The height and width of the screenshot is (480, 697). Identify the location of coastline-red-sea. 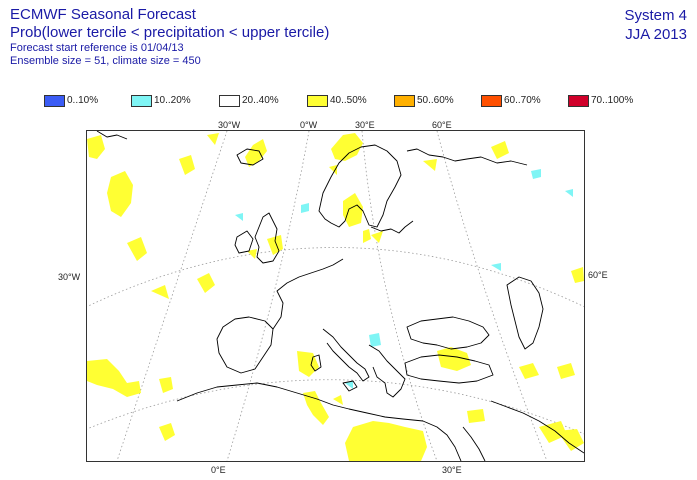
(474, 443).